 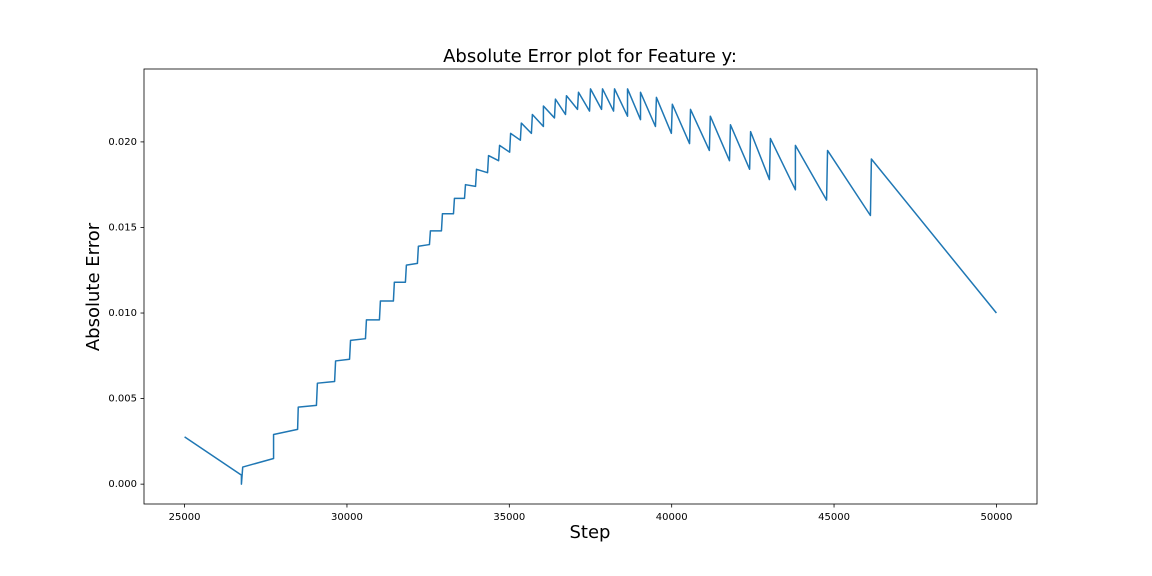 What do you see at coordinates (185, 517) in the screenshot?
I see `x-tick-label: 25000` at bounding box center [185, 517].